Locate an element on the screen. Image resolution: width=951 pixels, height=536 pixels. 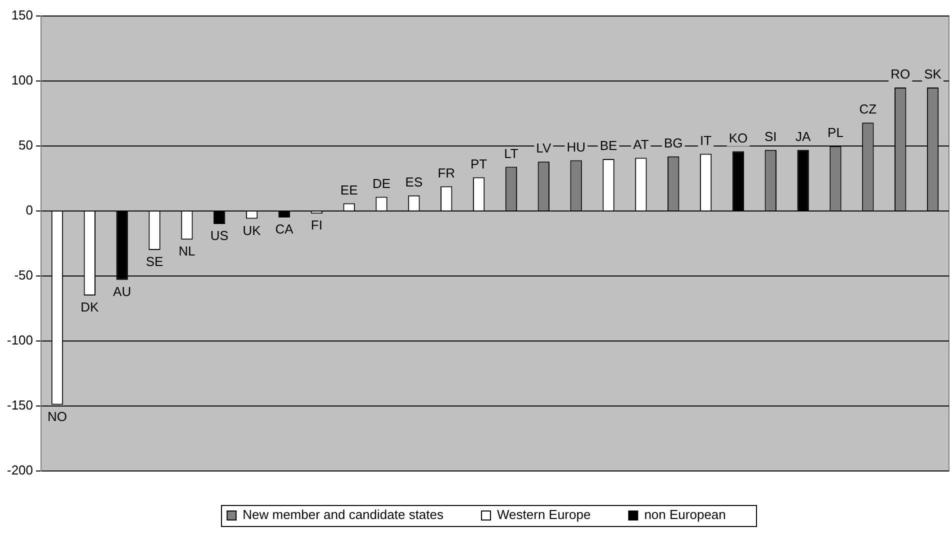
x-tick-label: AU is located at coordinates (122, 291).